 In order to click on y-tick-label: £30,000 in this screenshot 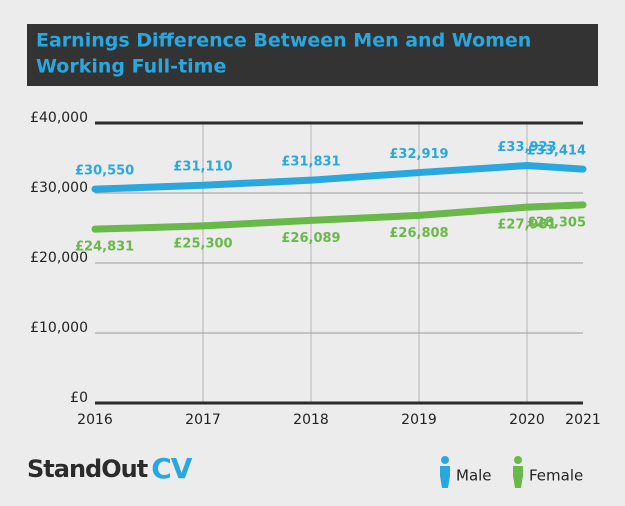, I will do `click(59, 188)`.